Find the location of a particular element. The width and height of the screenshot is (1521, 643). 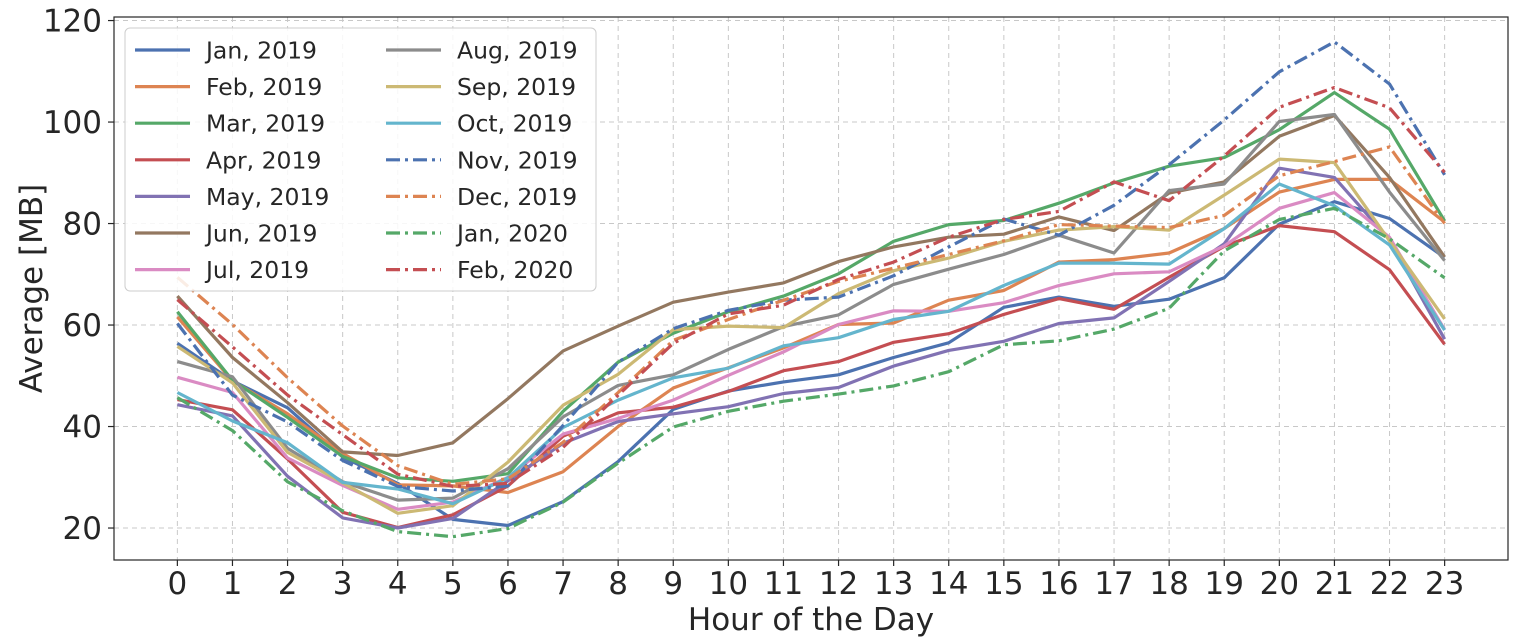

y-tick-label: 40 is located at coordinates (82, 428).